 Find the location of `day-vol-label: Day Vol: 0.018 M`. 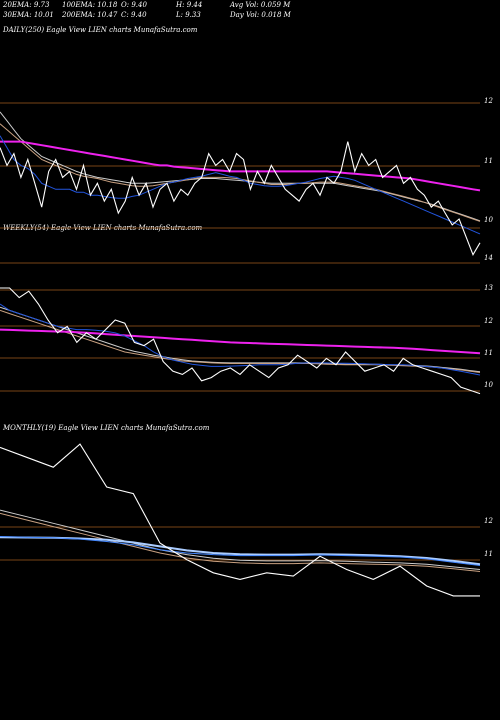

day-vol-label: Day Vol: 0.018 M is located at coordinates (260, 15).